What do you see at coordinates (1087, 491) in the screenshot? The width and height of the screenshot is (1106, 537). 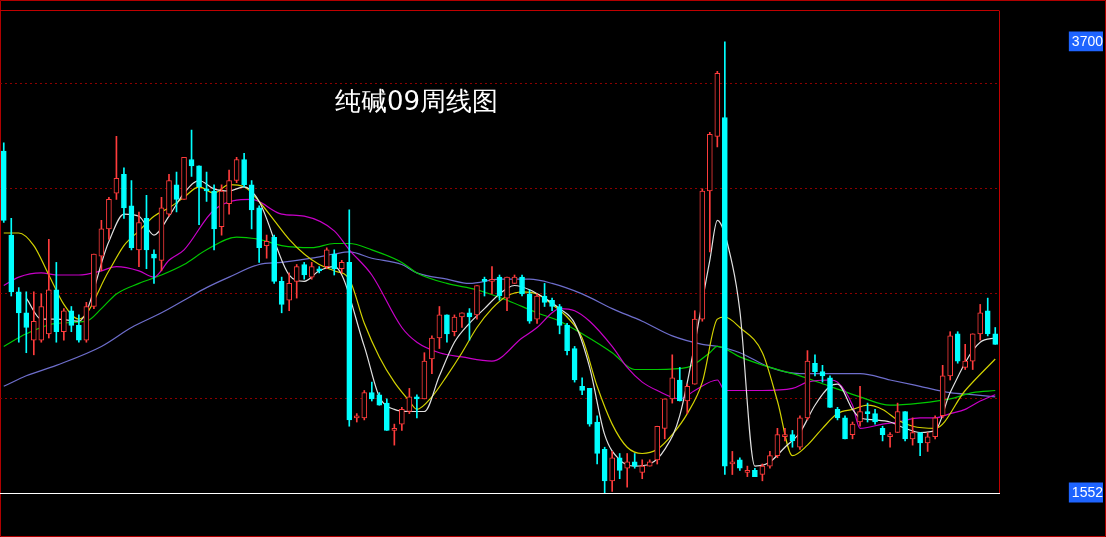 I see `y-tick-label: 1552` at bounding box center [1087, 491].